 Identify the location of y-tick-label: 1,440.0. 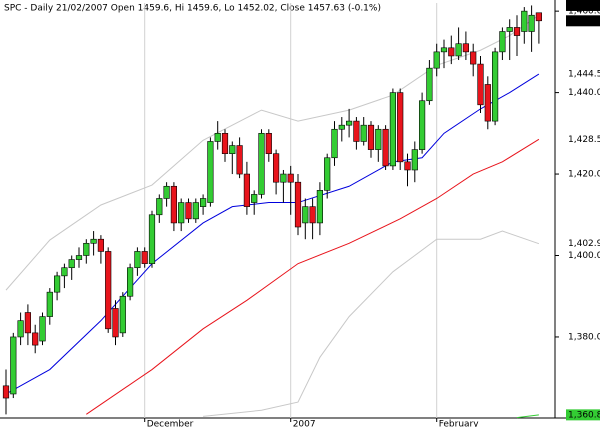
(584, 93).